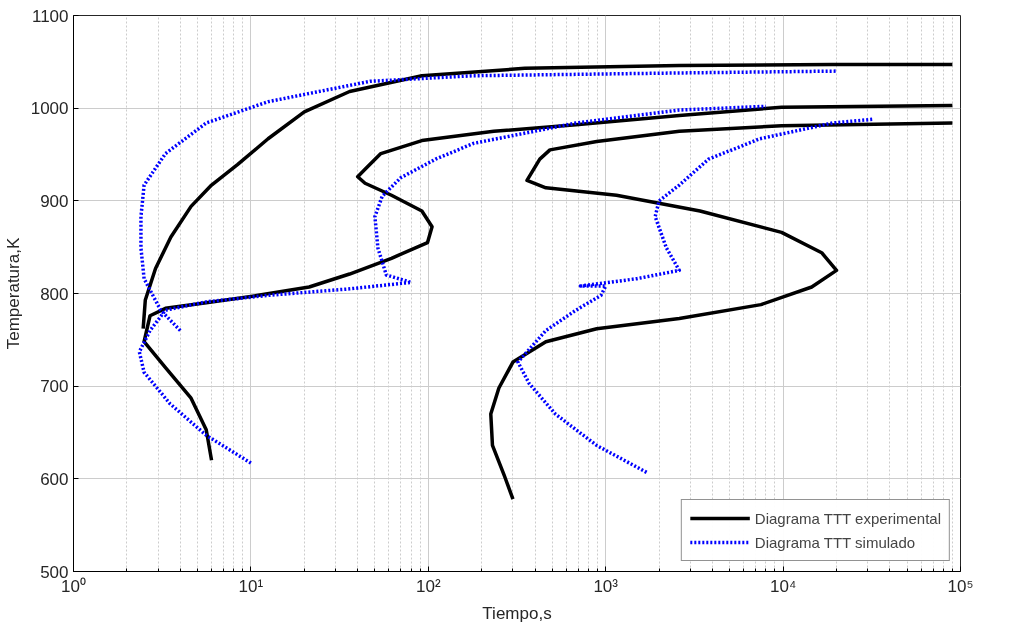 Image resolution: width=1016 pixels, height=634 pixels. Describe the element at coordinates (54, 201) in the screenshot. I see `y-tick-label: 900` at that location.